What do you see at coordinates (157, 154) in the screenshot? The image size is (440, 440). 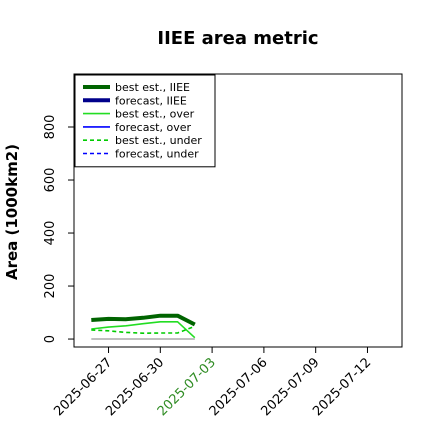 I see `legend-label: forecast, under` at bounding box center [157, 154].